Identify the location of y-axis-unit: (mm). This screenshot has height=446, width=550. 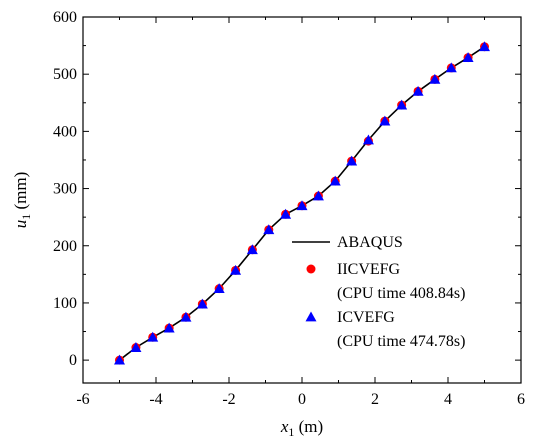
(20, 193).